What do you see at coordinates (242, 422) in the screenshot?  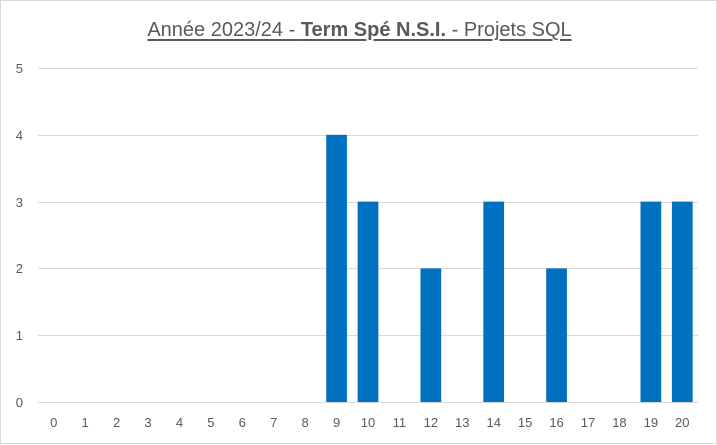 I see `x-tick-label: 6` at bounding box center [242, 422].